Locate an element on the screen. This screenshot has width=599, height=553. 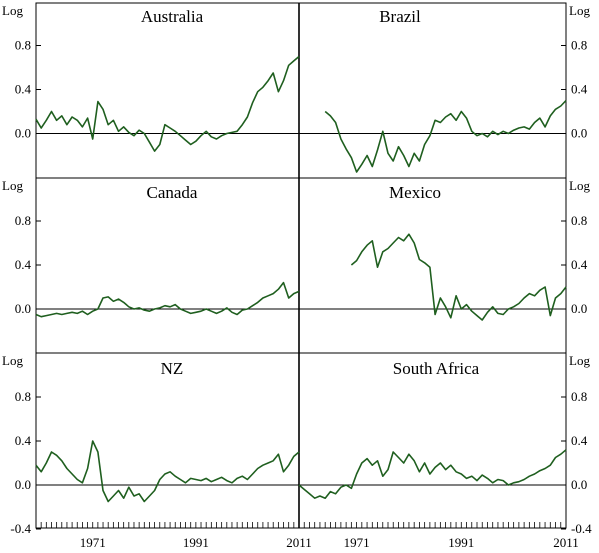
series-line-canada is located at coordinates (167, 299).